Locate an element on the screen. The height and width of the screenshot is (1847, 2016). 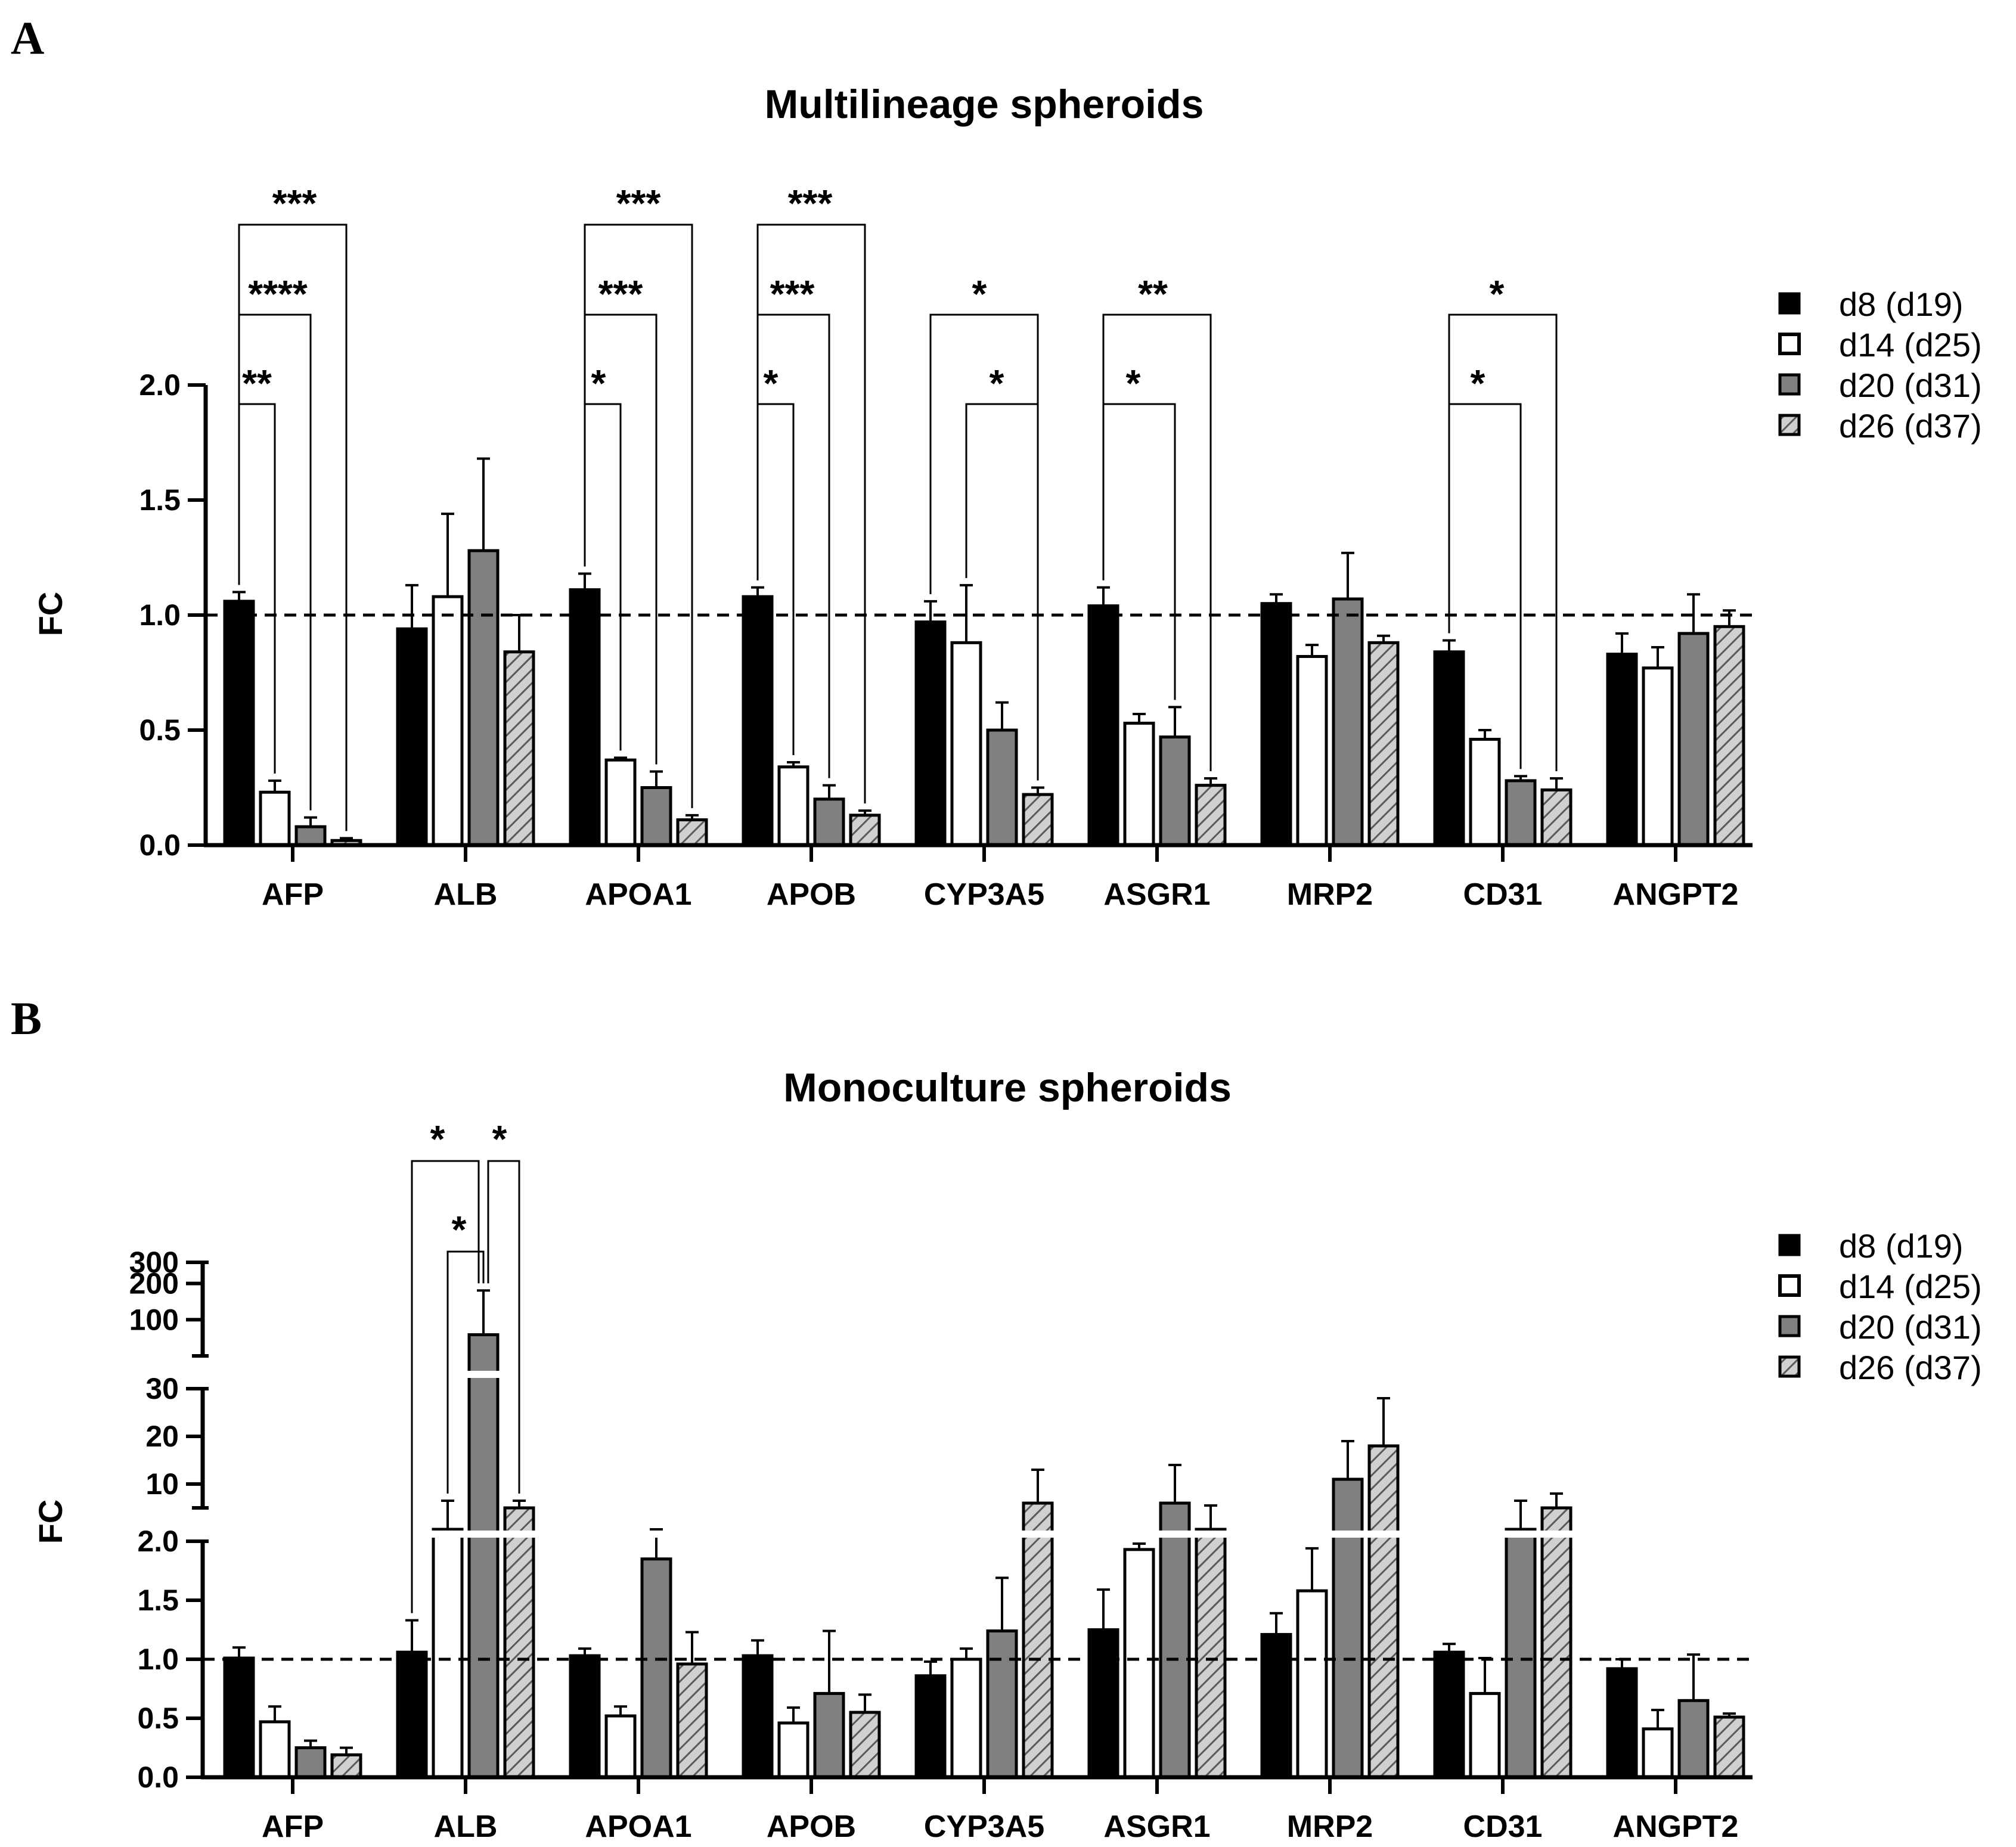
sig-label: **** is located at coordinates (278, 293).